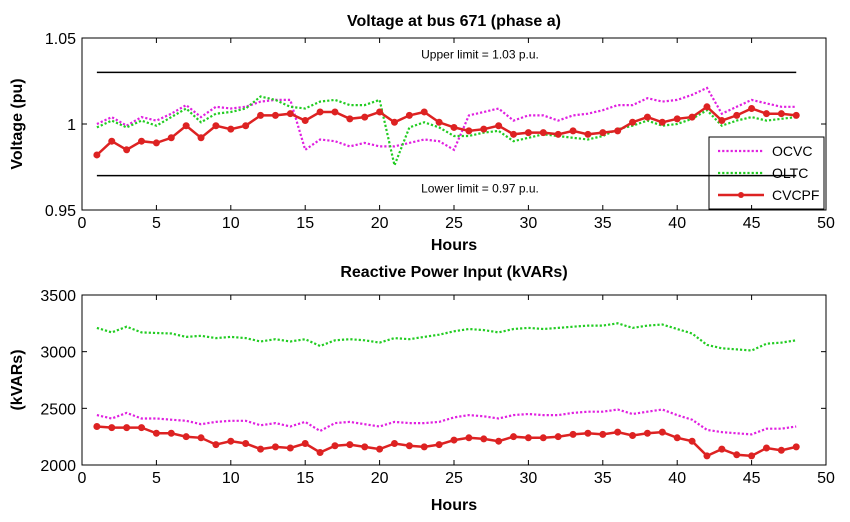 Image resolution: width=850 pixels, height=522 pixels. Describe the element at coordinates (60, 211) in the screenshot. I see `y-tick-label: 0.95` at that location.